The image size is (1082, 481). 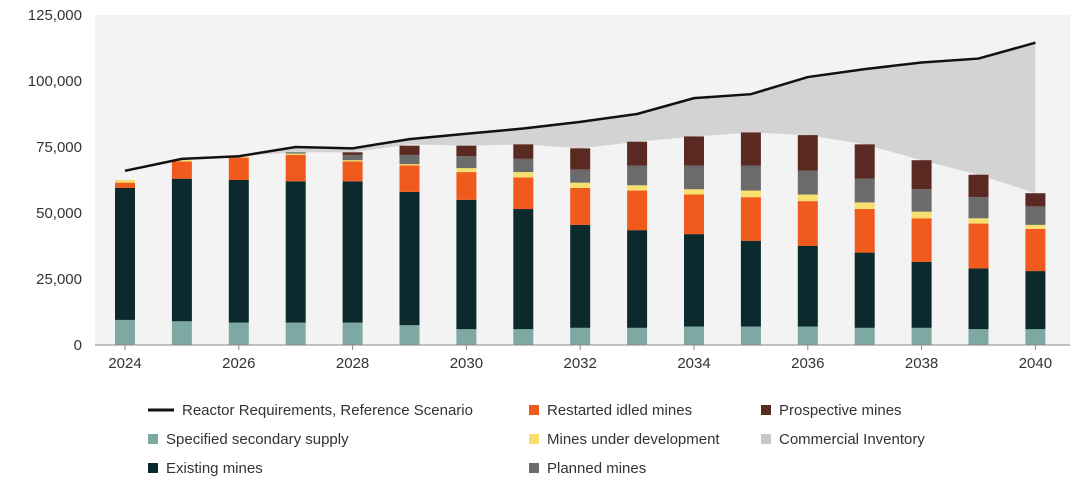 I want to click on legend-label-planned-mines: Planned mines, so click(x=596, y=468).